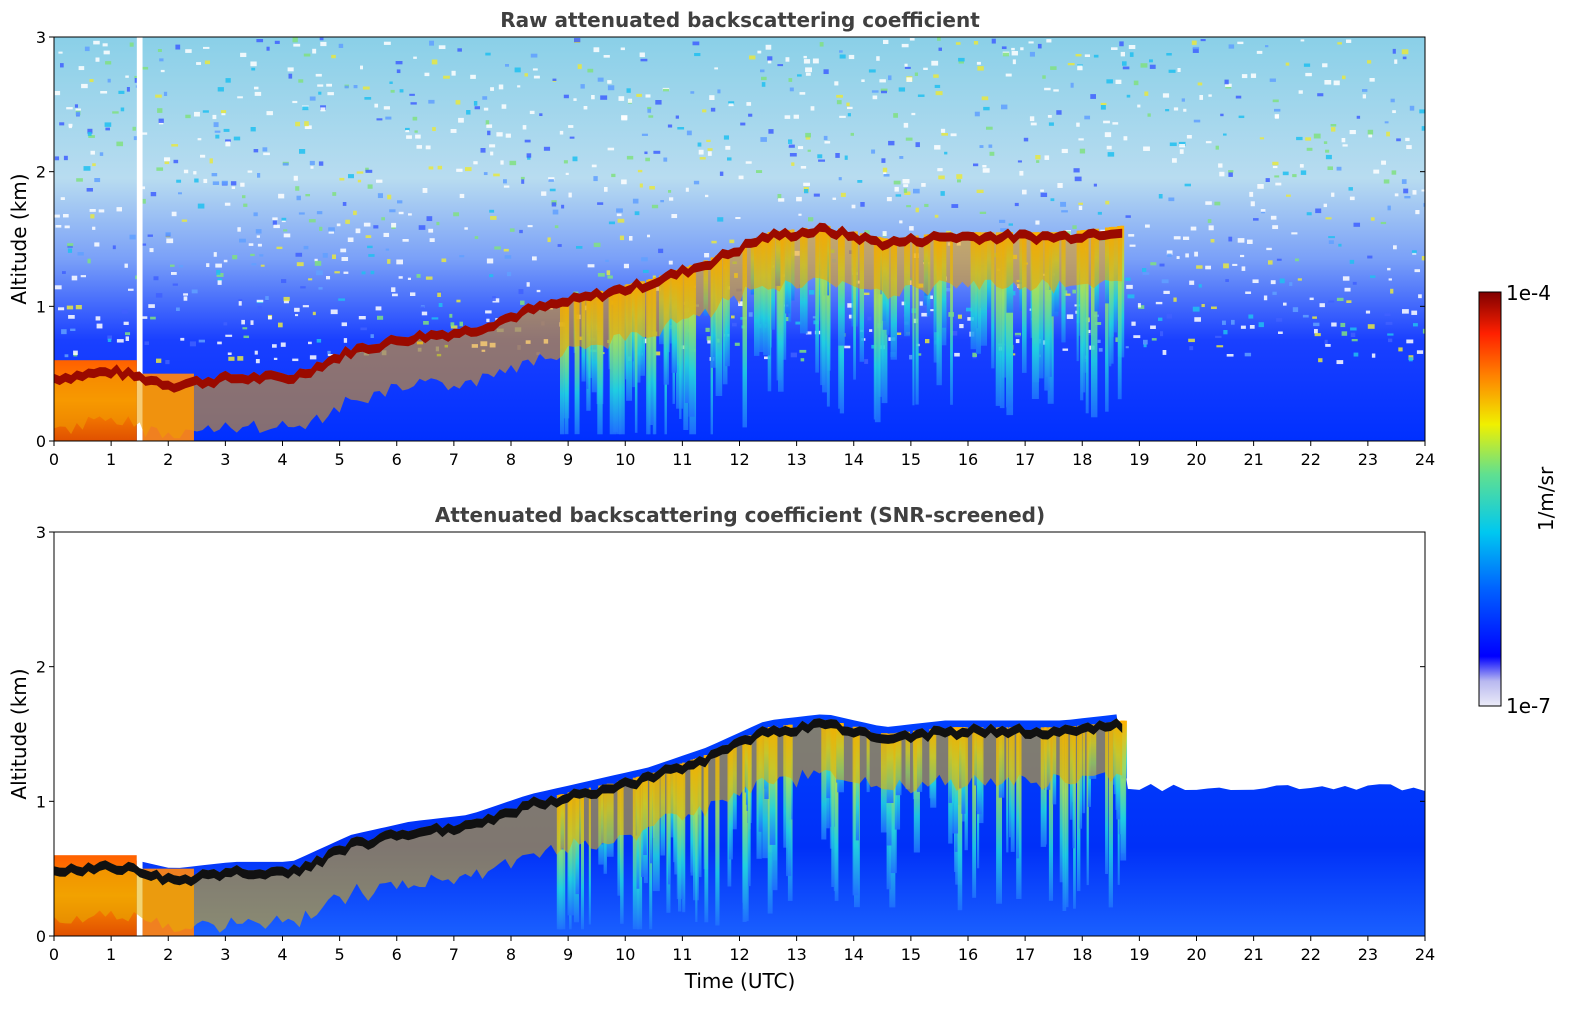 This screenshot has height=1020, width=1595. I want to click on x-tick-label: 23, so click(1368, 954).